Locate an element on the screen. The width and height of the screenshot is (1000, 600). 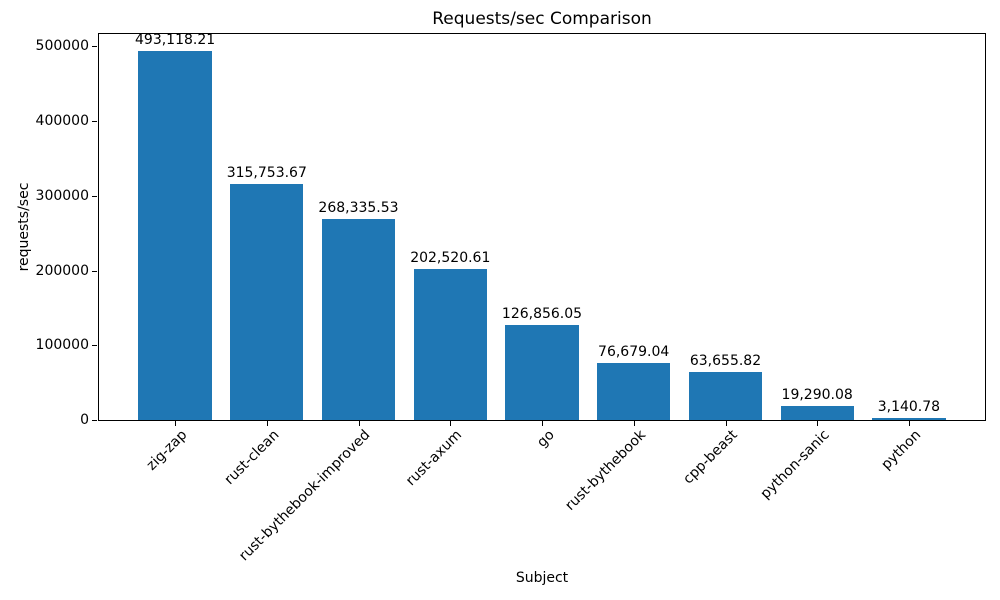
bar-rust-axum is located at coordinates (450, 344).